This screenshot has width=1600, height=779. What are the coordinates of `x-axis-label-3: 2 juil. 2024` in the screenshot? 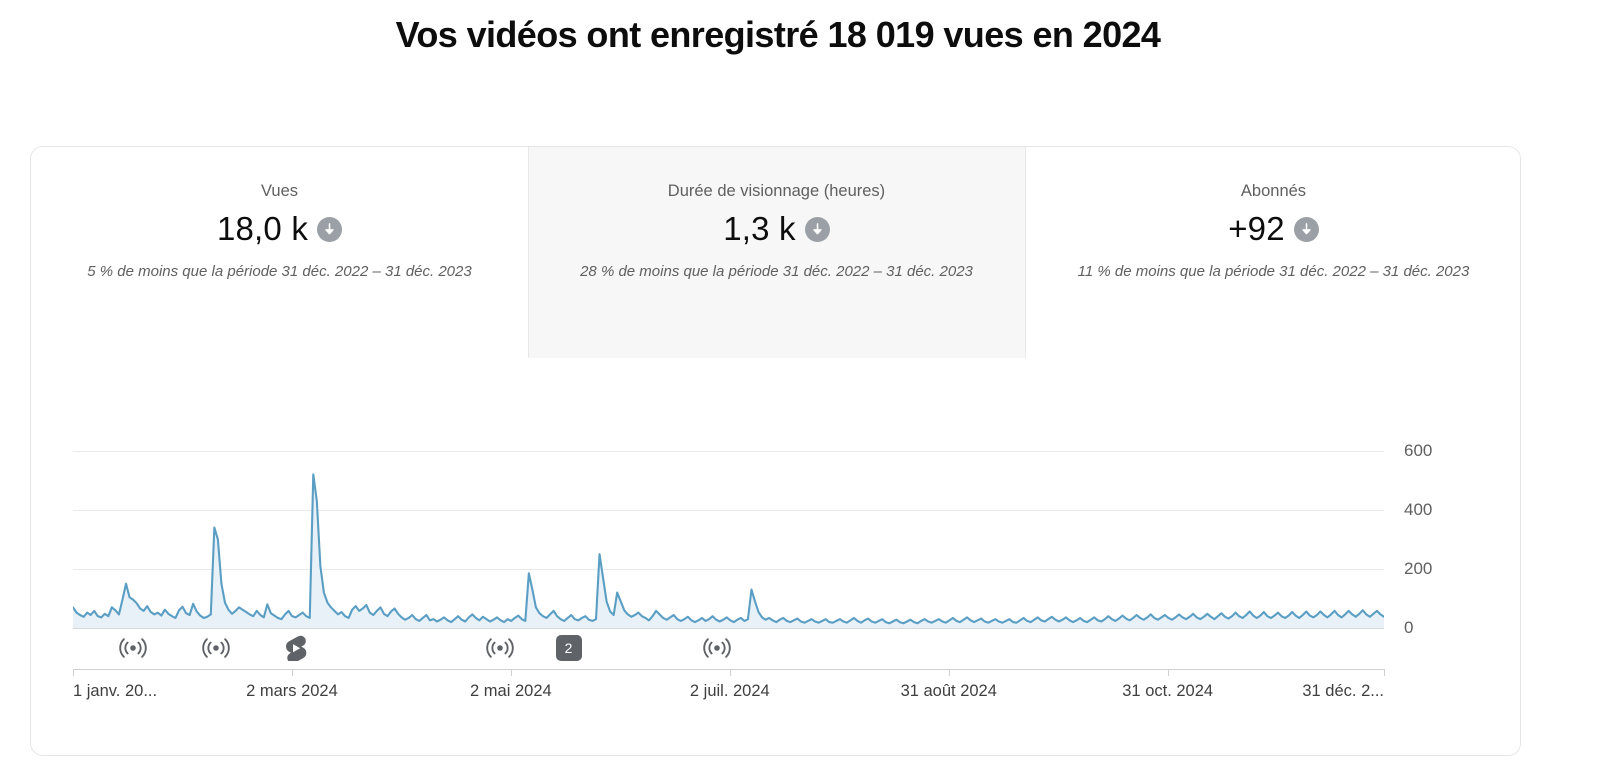 It's located at (729, 691).